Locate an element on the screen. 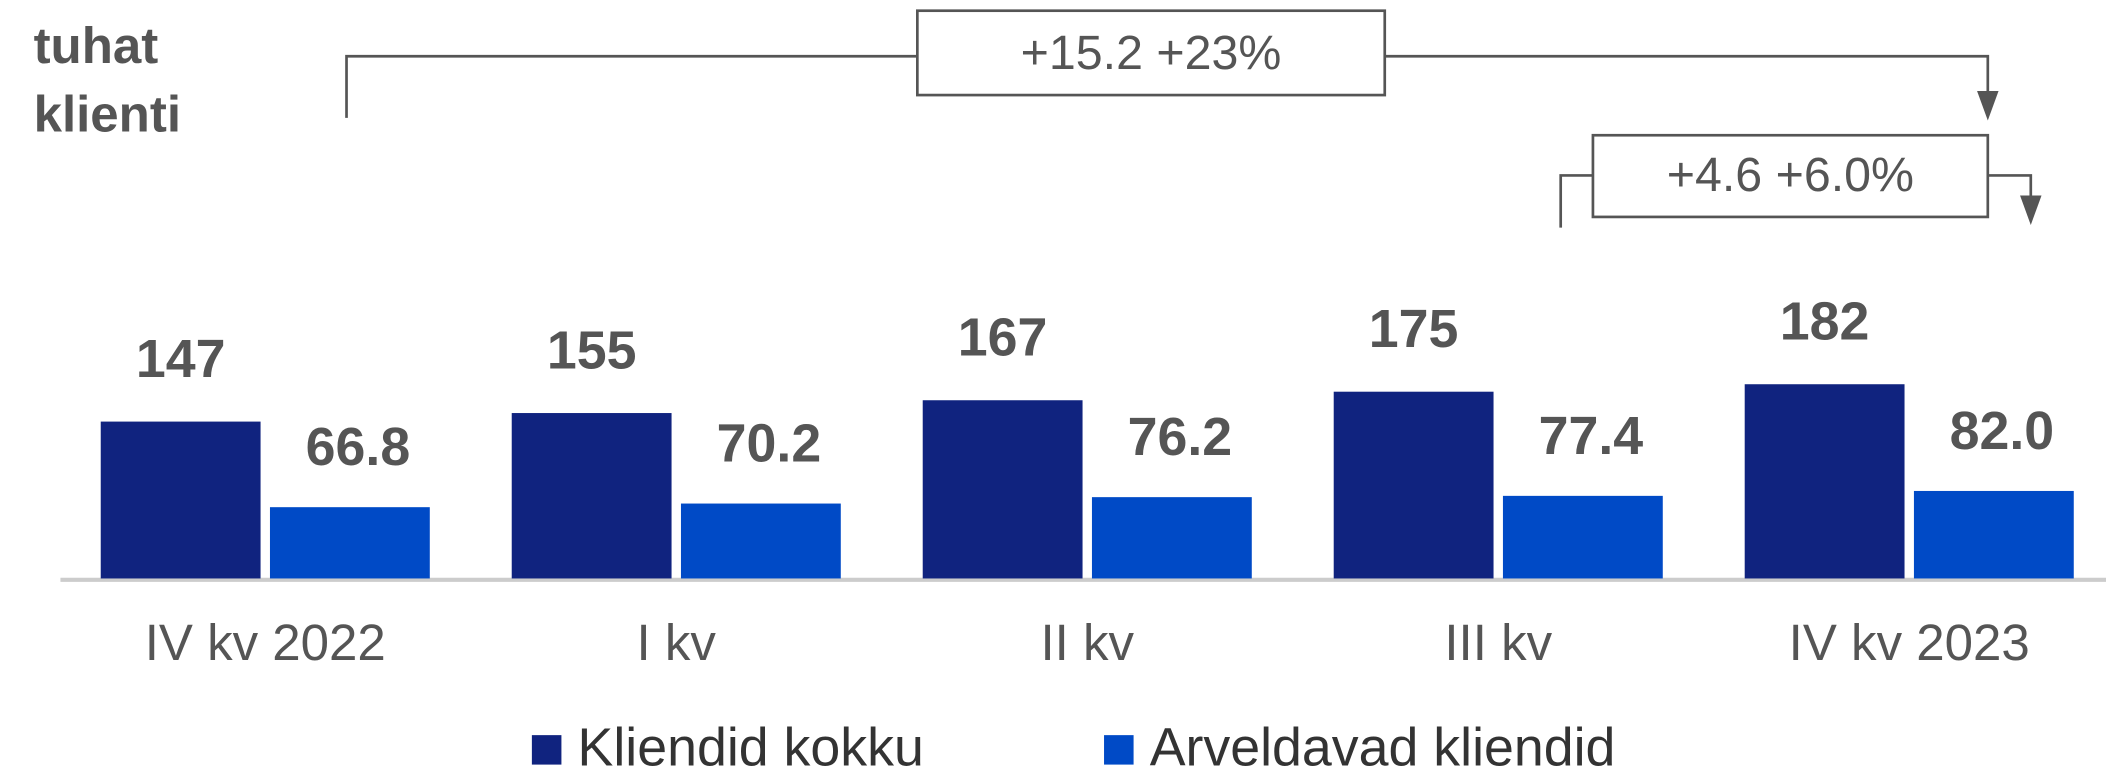 The width and height of the screenshot is (2106, 782). x-tick-label: IV kv 2023 is located at coordinates (1909, 642).